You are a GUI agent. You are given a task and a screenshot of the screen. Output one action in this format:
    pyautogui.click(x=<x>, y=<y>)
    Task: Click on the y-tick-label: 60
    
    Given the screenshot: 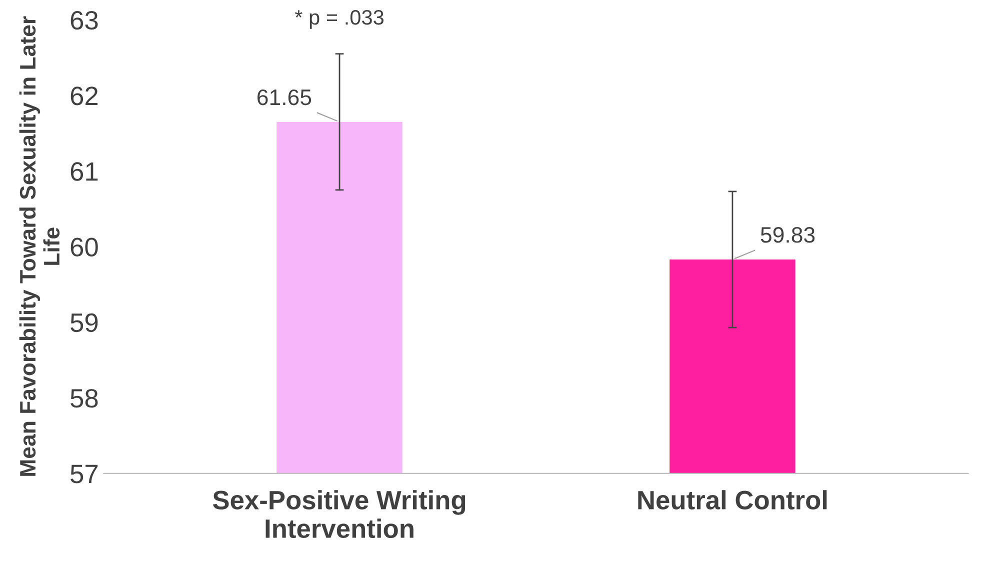 What is the action you would take?
    pyautogui.click(x=84, y=247)
    